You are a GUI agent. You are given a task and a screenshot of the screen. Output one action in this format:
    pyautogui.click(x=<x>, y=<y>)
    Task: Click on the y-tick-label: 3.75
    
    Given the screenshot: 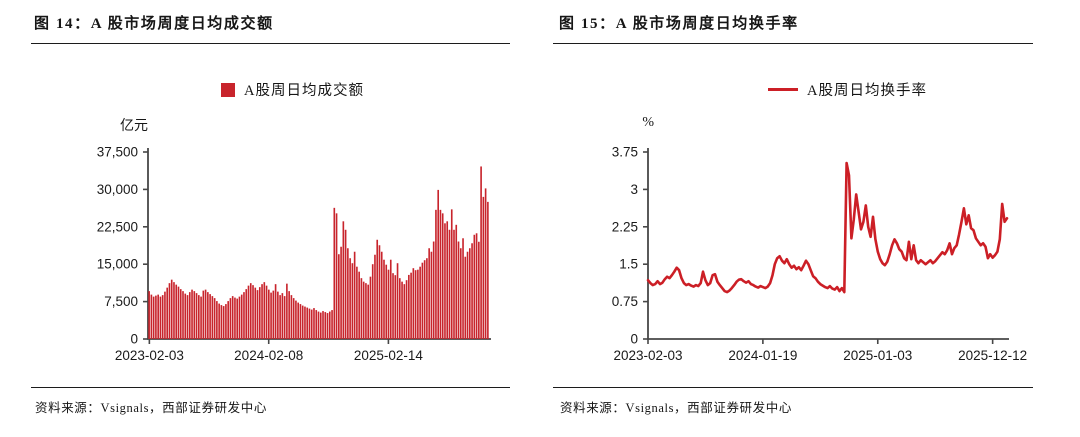 What is the action you would take?
    pyautogui.click(x=625, y=152)
    